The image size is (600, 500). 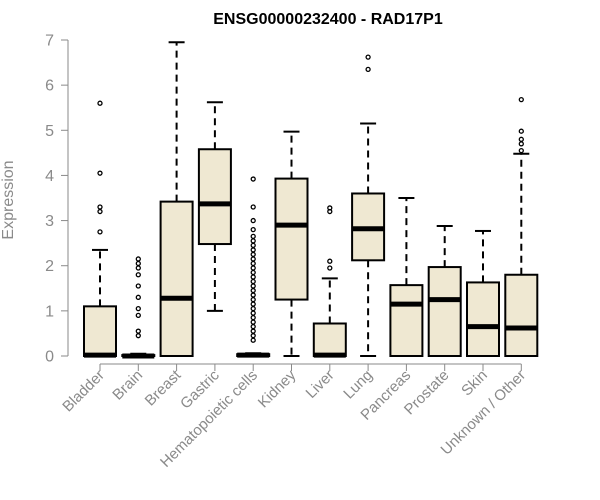 I want to click on box-rect-kidney, so click(x=291, y=239).